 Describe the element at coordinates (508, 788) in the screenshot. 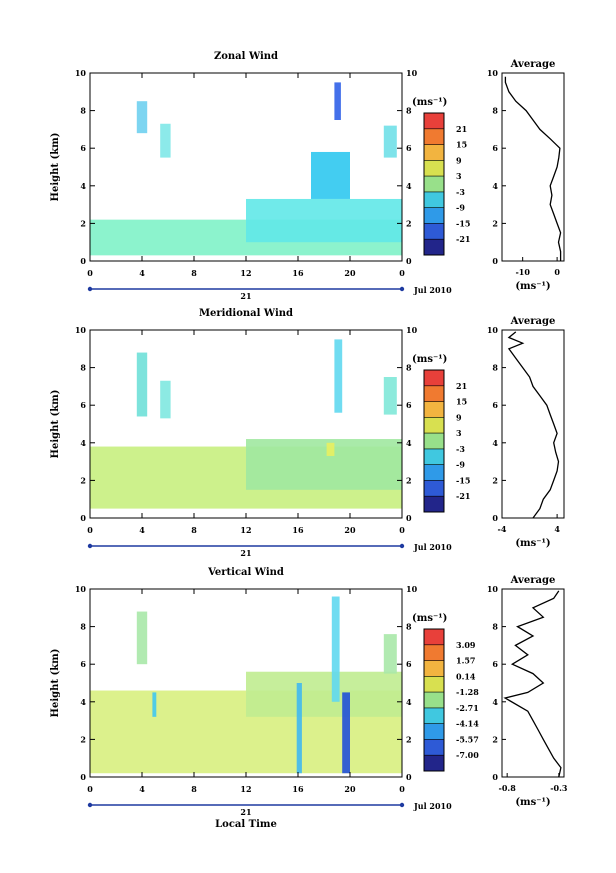

I see `average-x-tick-label: -0.8` at that location.